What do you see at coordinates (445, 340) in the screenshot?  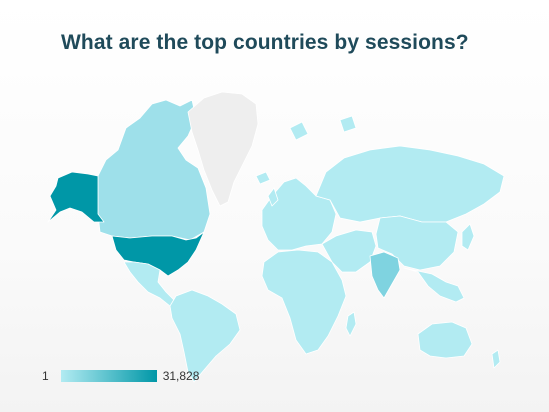 I see `region-australia` at bounding box center [445, 340].